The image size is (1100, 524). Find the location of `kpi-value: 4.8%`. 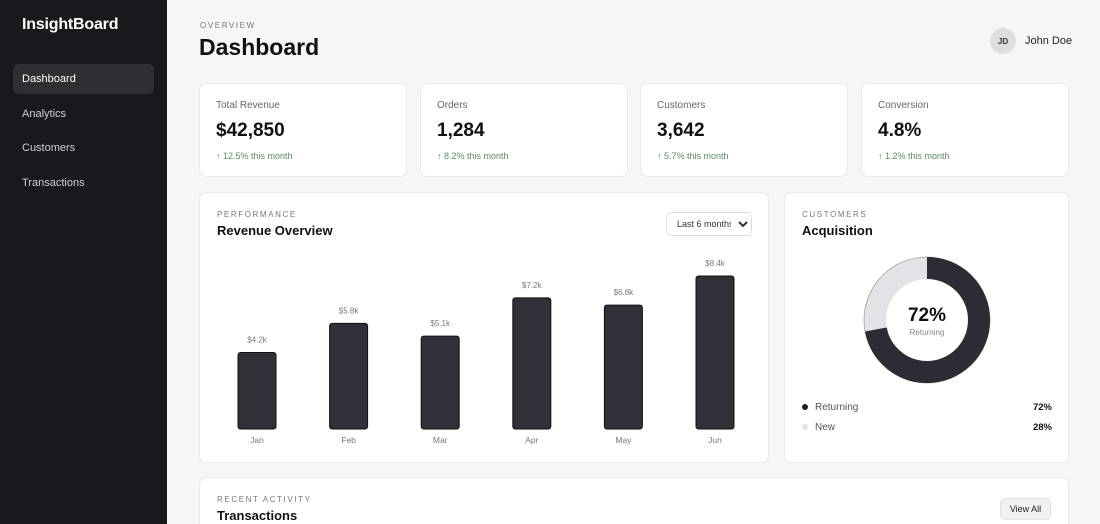

kpi-value: 4.8% is located at coordinates (900, 130).